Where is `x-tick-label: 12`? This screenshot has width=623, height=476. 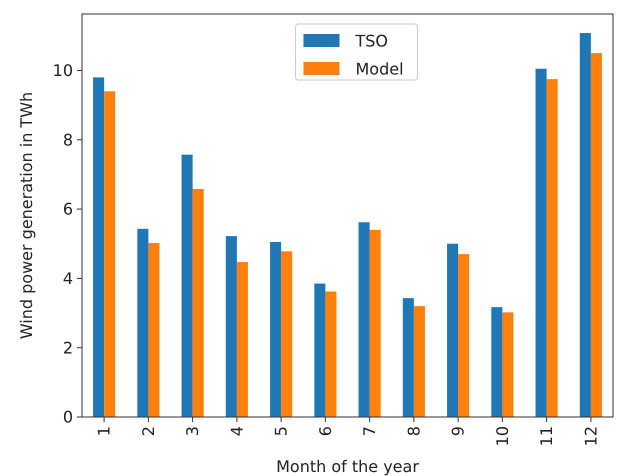 x-tick-label: 12 is located at coordinates (590, 436).